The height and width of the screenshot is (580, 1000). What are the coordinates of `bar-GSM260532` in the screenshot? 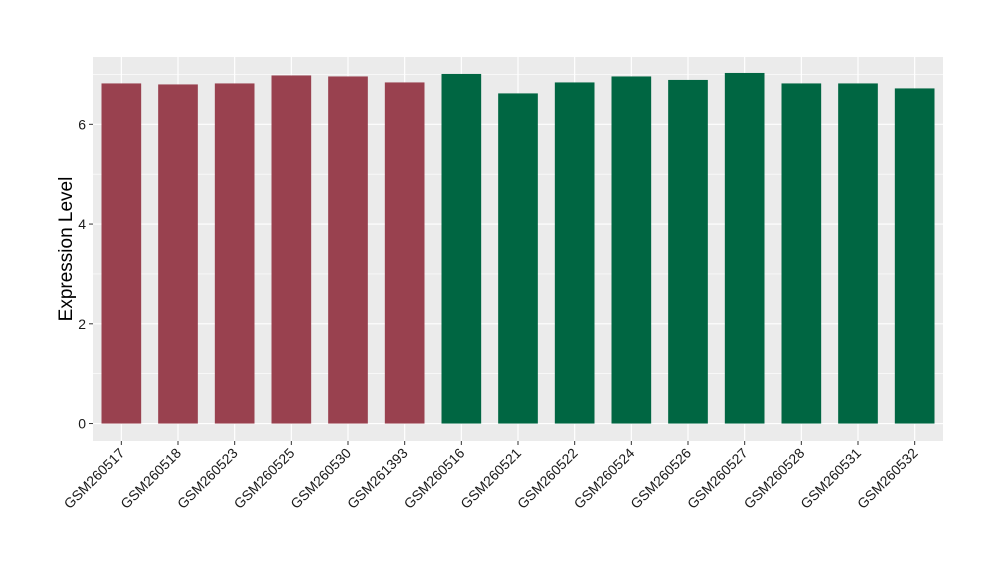 It's located at (914, 256).